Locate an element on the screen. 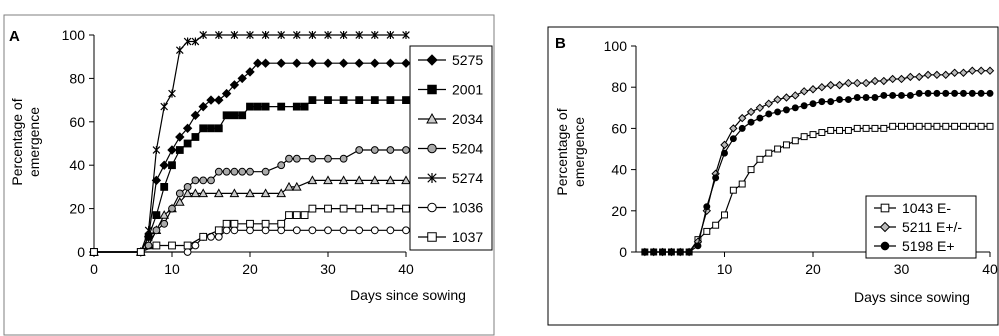  y-tick-label: 60 is located at coordinates (619, 128).